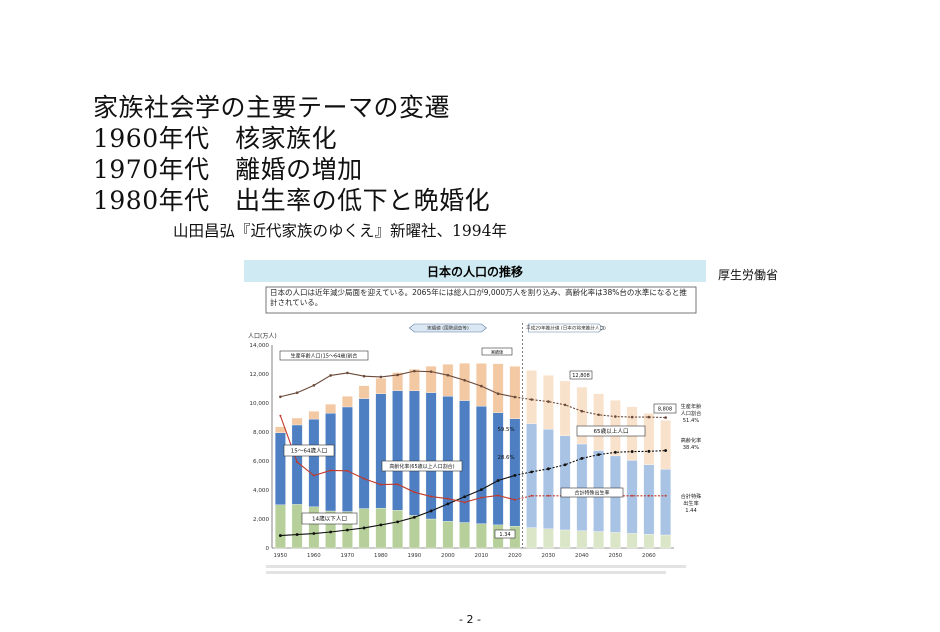 The width and height of the screenshot is (940, 632). I want to click on right-working-ratio-line: 51.4%, so click(691, 421).